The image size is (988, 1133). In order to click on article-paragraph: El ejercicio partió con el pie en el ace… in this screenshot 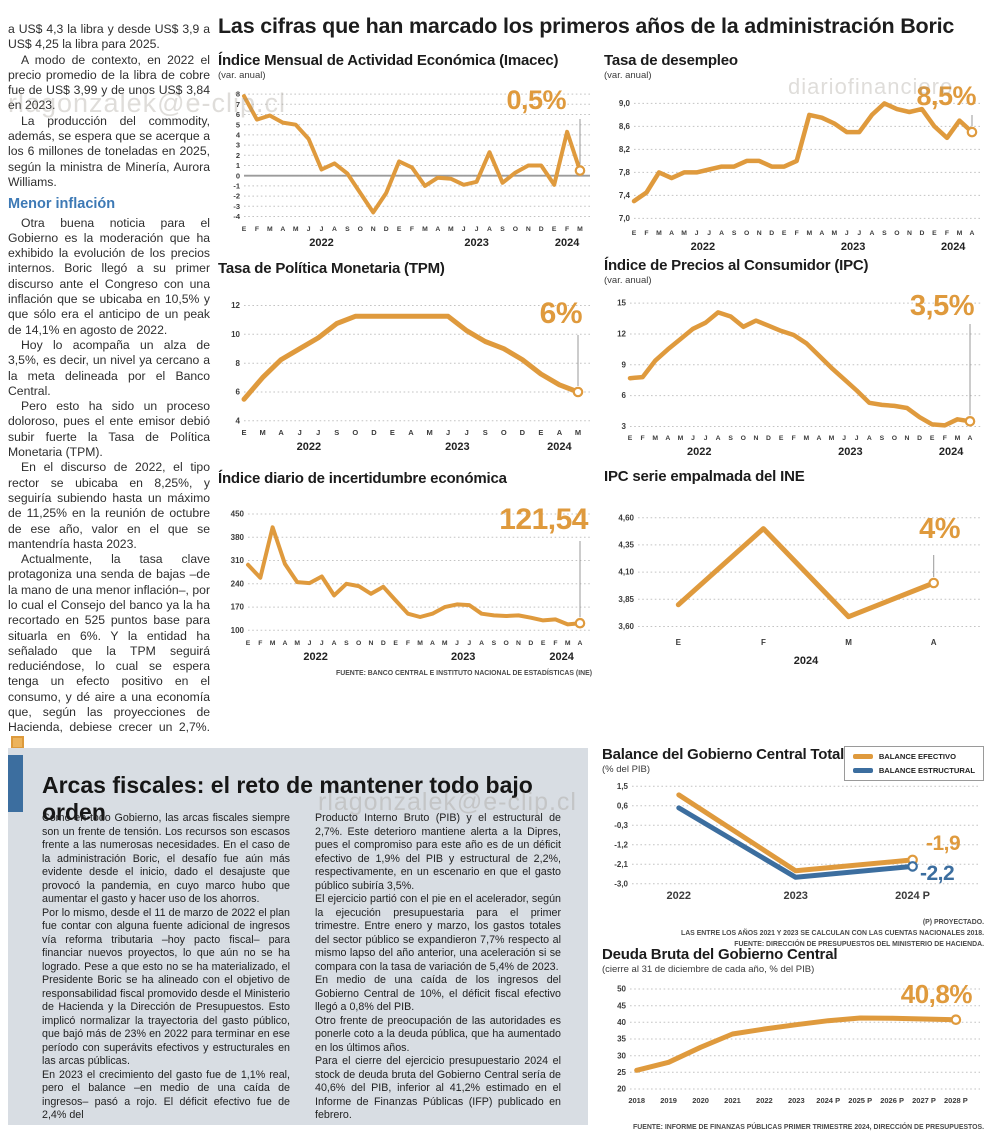, I will do `click(438, 933)`.